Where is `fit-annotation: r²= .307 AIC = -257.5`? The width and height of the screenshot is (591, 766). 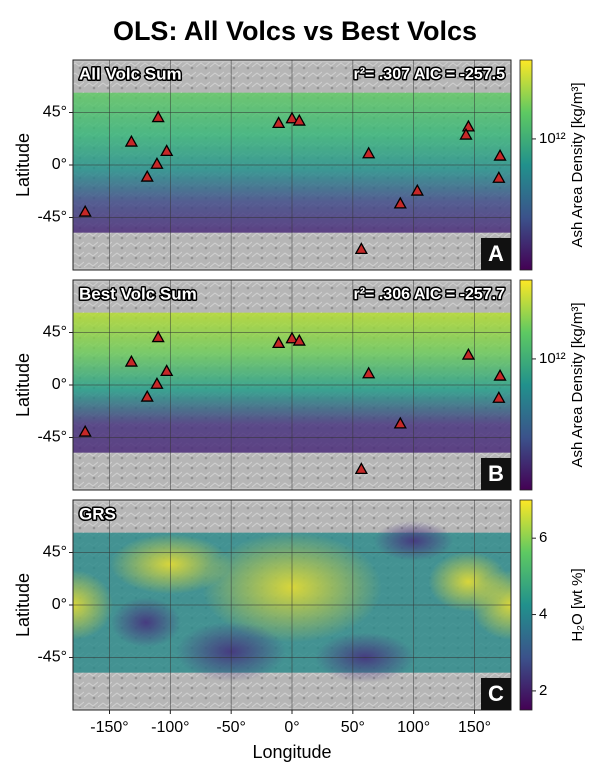
fit-annotation: r²= .307 AIC = -257.5 is located at coordinates (430, 74).